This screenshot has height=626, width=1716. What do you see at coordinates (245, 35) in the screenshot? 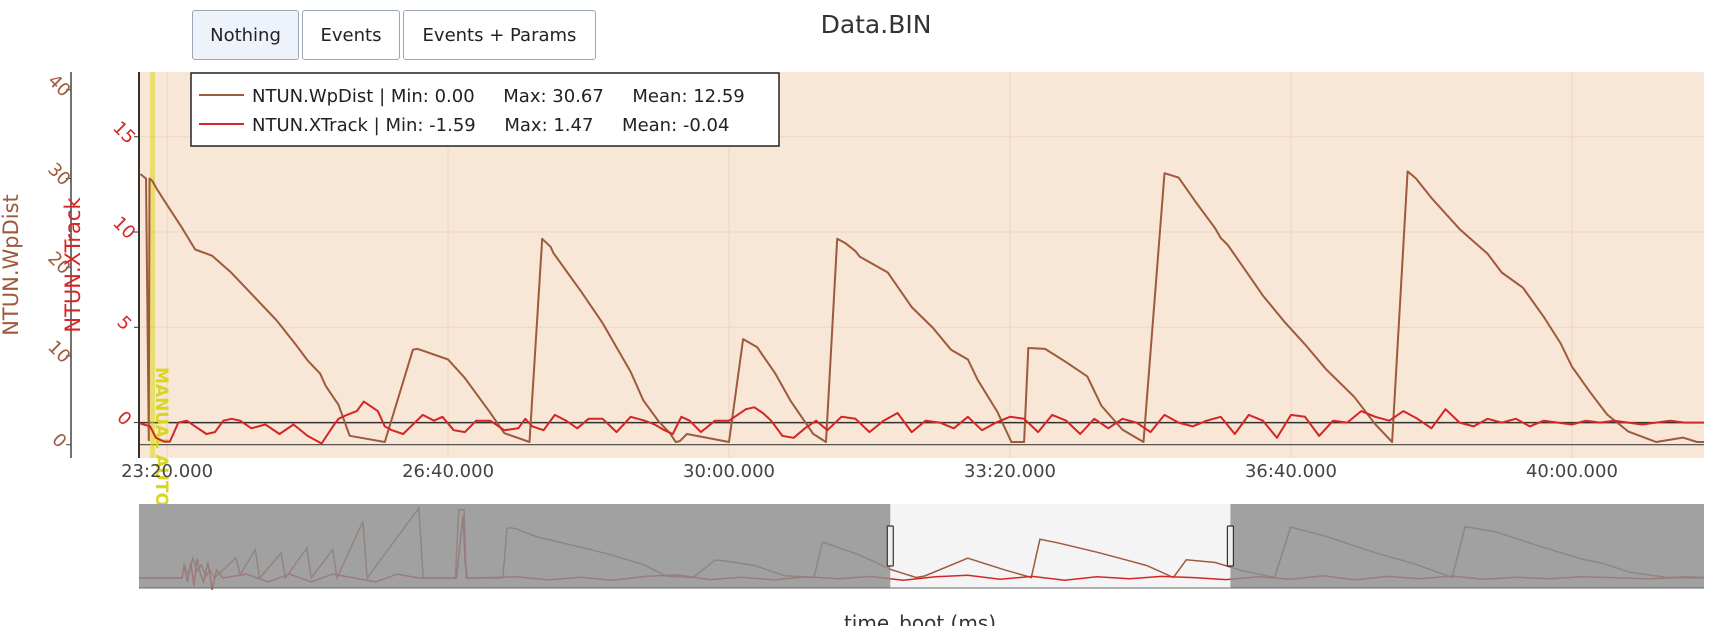
I see `nothing-button: Nothing` at bounding box center [245, 35].